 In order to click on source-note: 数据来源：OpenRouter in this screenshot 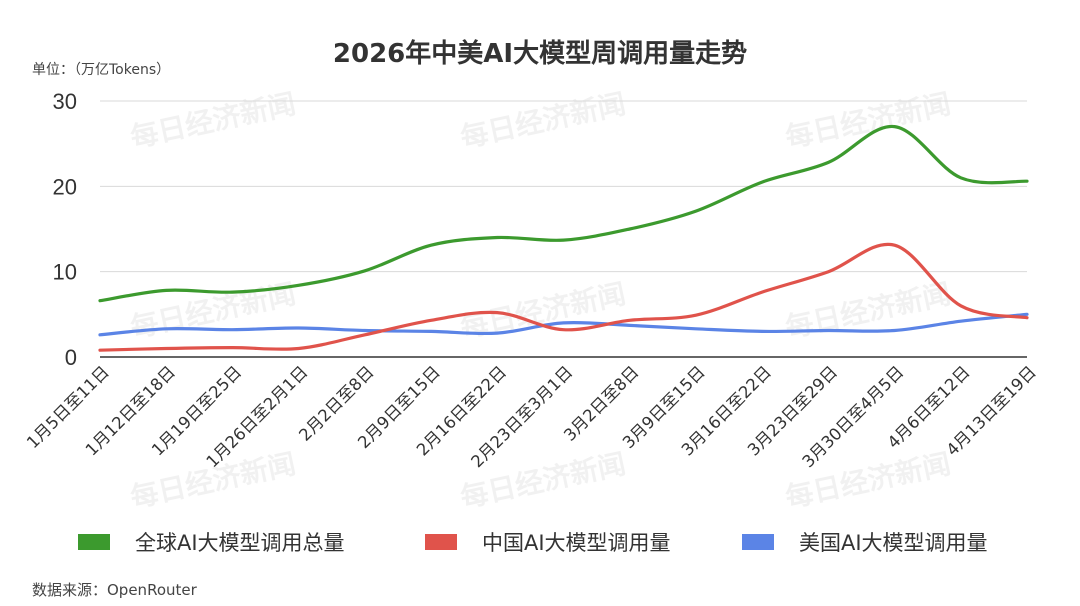, I will do `click(115, 590)`.